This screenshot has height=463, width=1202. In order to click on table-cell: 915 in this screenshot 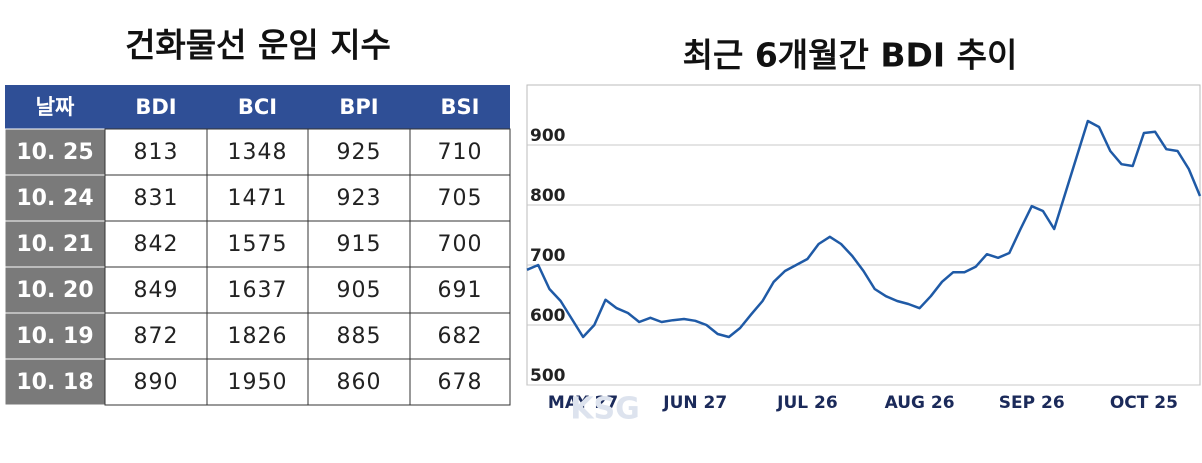, I will do `click(359, 244)`.